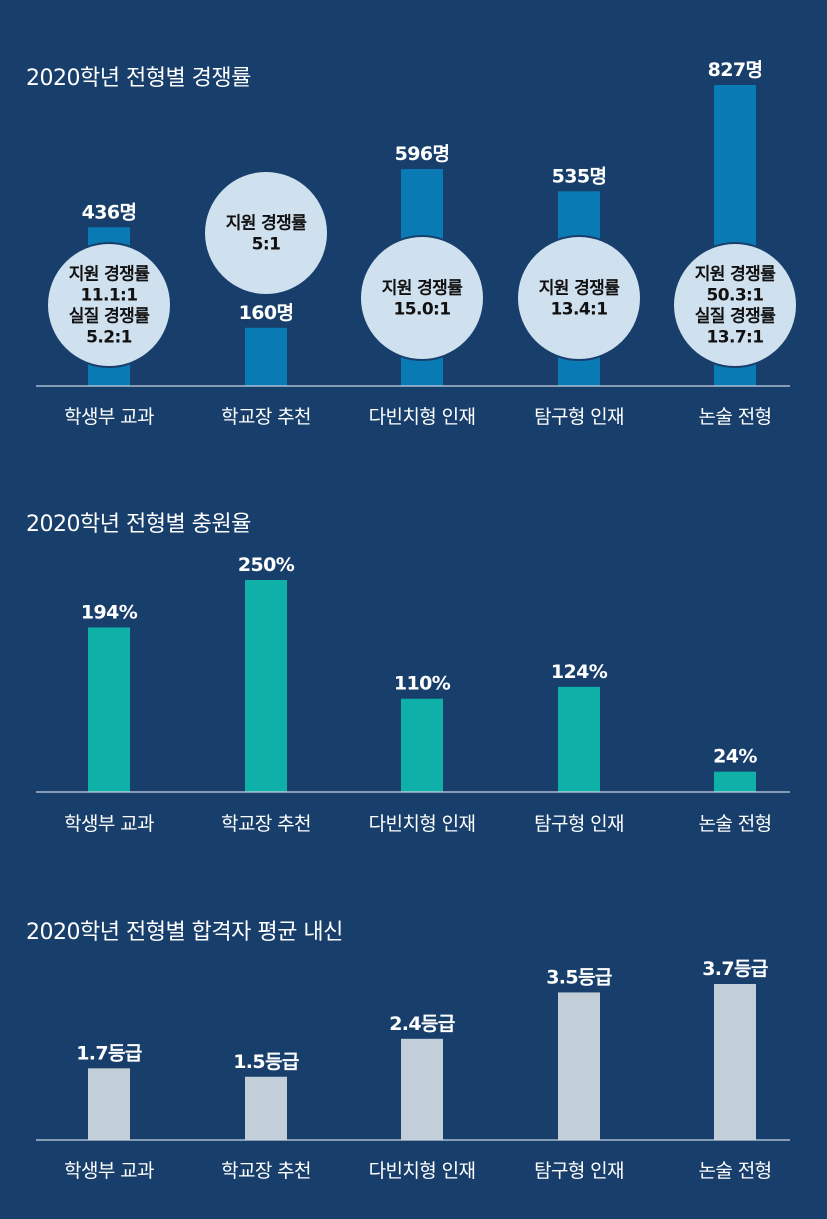  I want to click on ratio-bubble-text: 13.4:1, so click(579, 310).